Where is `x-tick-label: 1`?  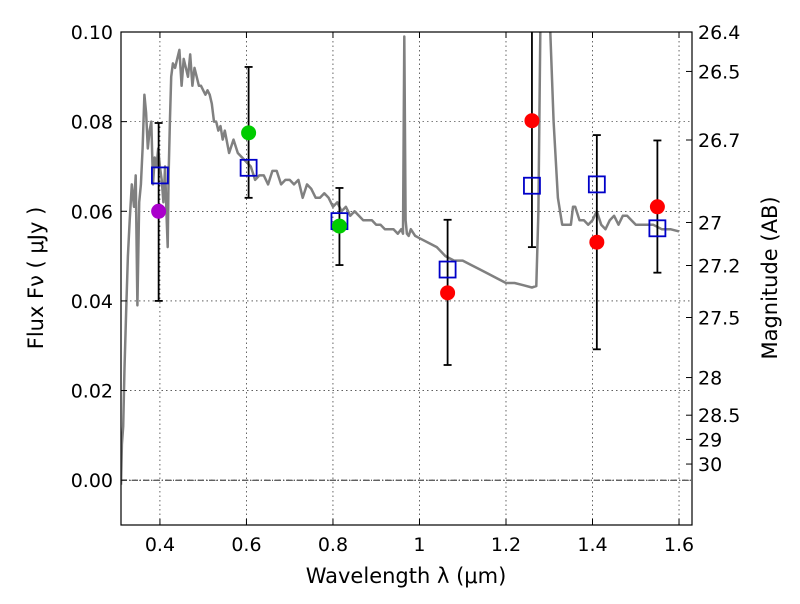 x-tick-label: 1 is located at coordinates (419, 545).